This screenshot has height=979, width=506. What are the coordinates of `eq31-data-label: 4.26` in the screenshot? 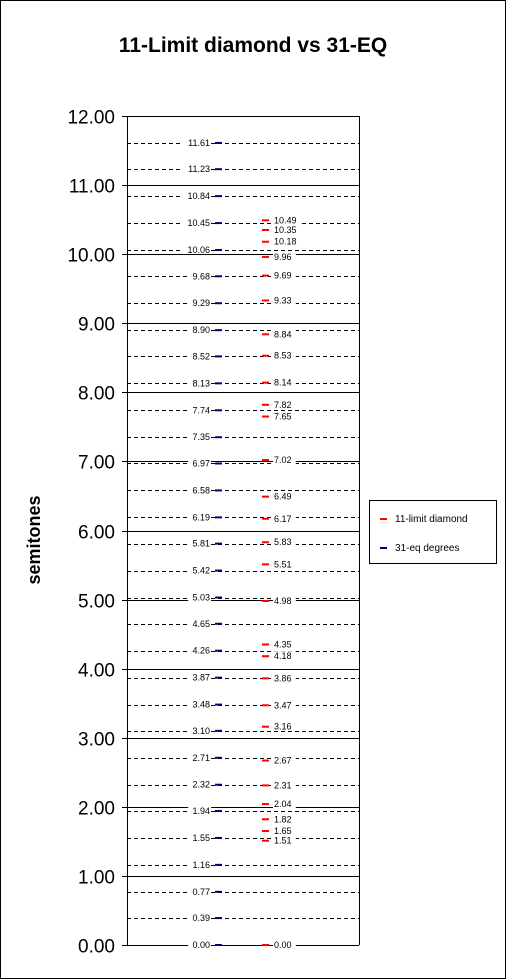 It's located at (201, 651).